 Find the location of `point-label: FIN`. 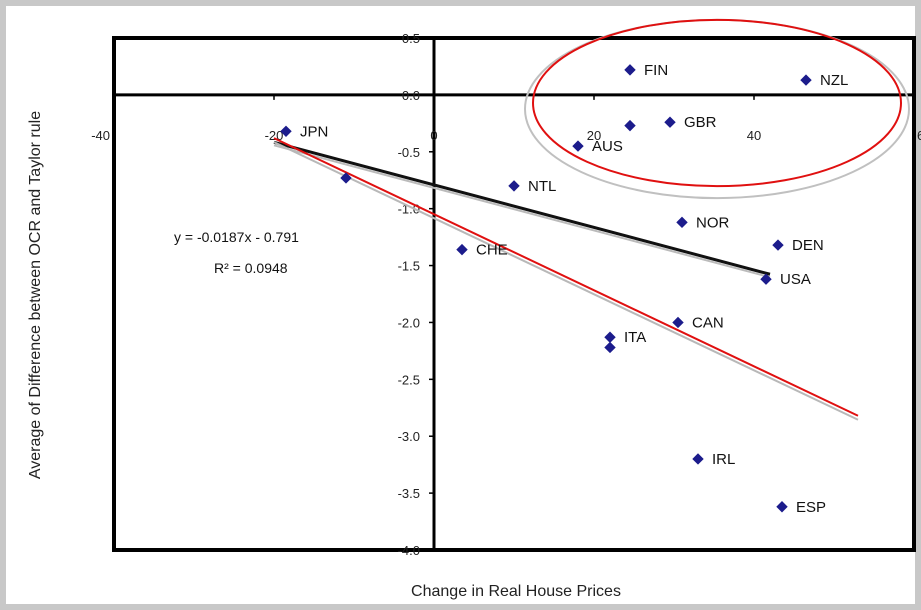

point-label: FIN is located at coordinates (656, 70).